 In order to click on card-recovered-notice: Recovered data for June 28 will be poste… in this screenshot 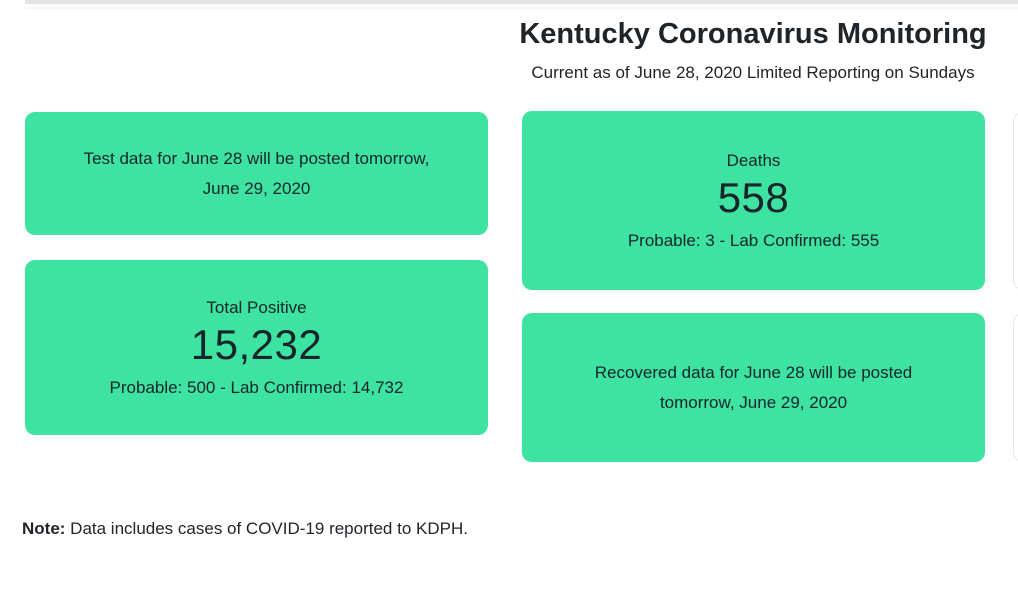, I will do `click(753, 387)`.